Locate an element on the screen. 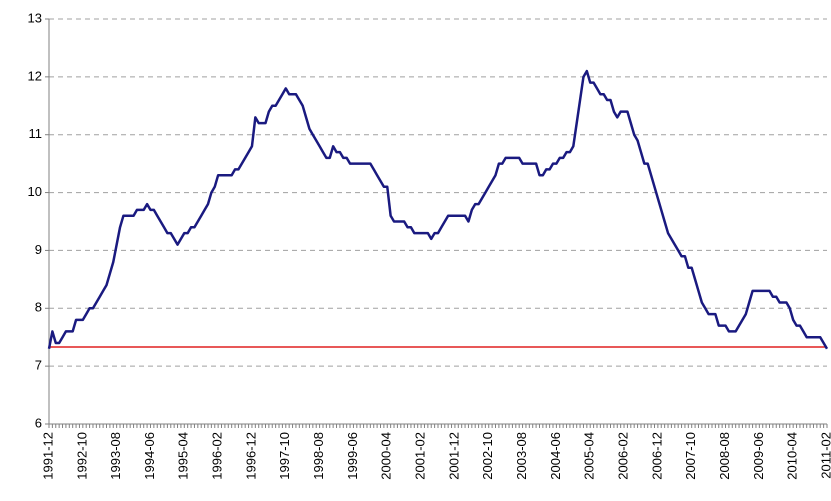  x-tick-label: 2005-04 is located at coordinates (589, 456).